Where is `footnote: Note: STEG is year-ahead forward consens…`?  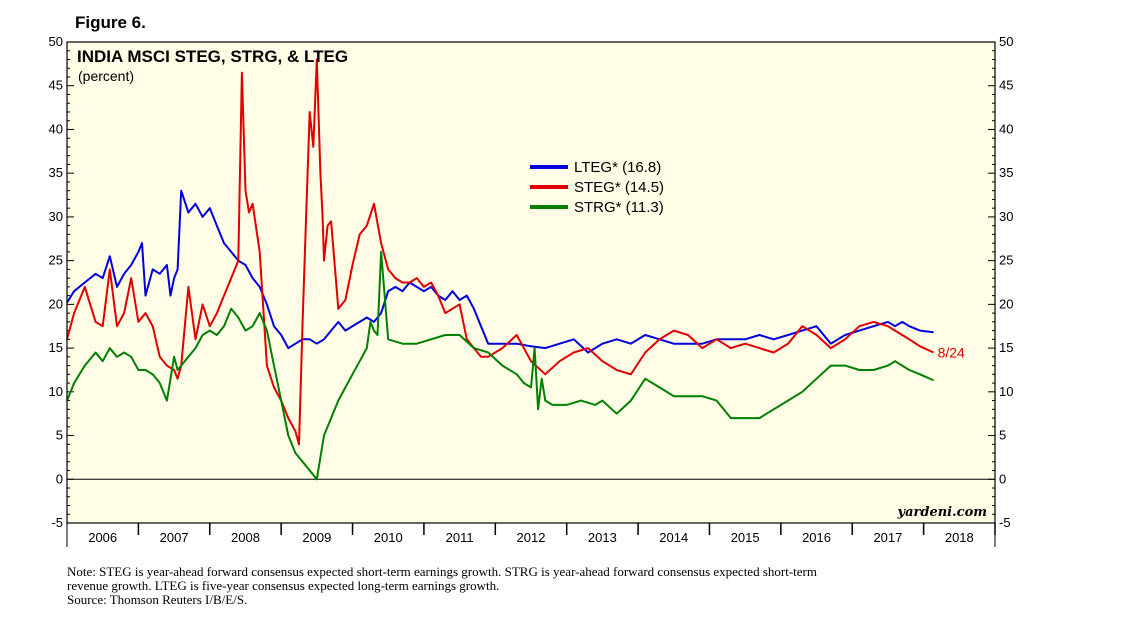
footnote: Note: STEG is year-ahead forward consens… is located at coordinates (567, 586).